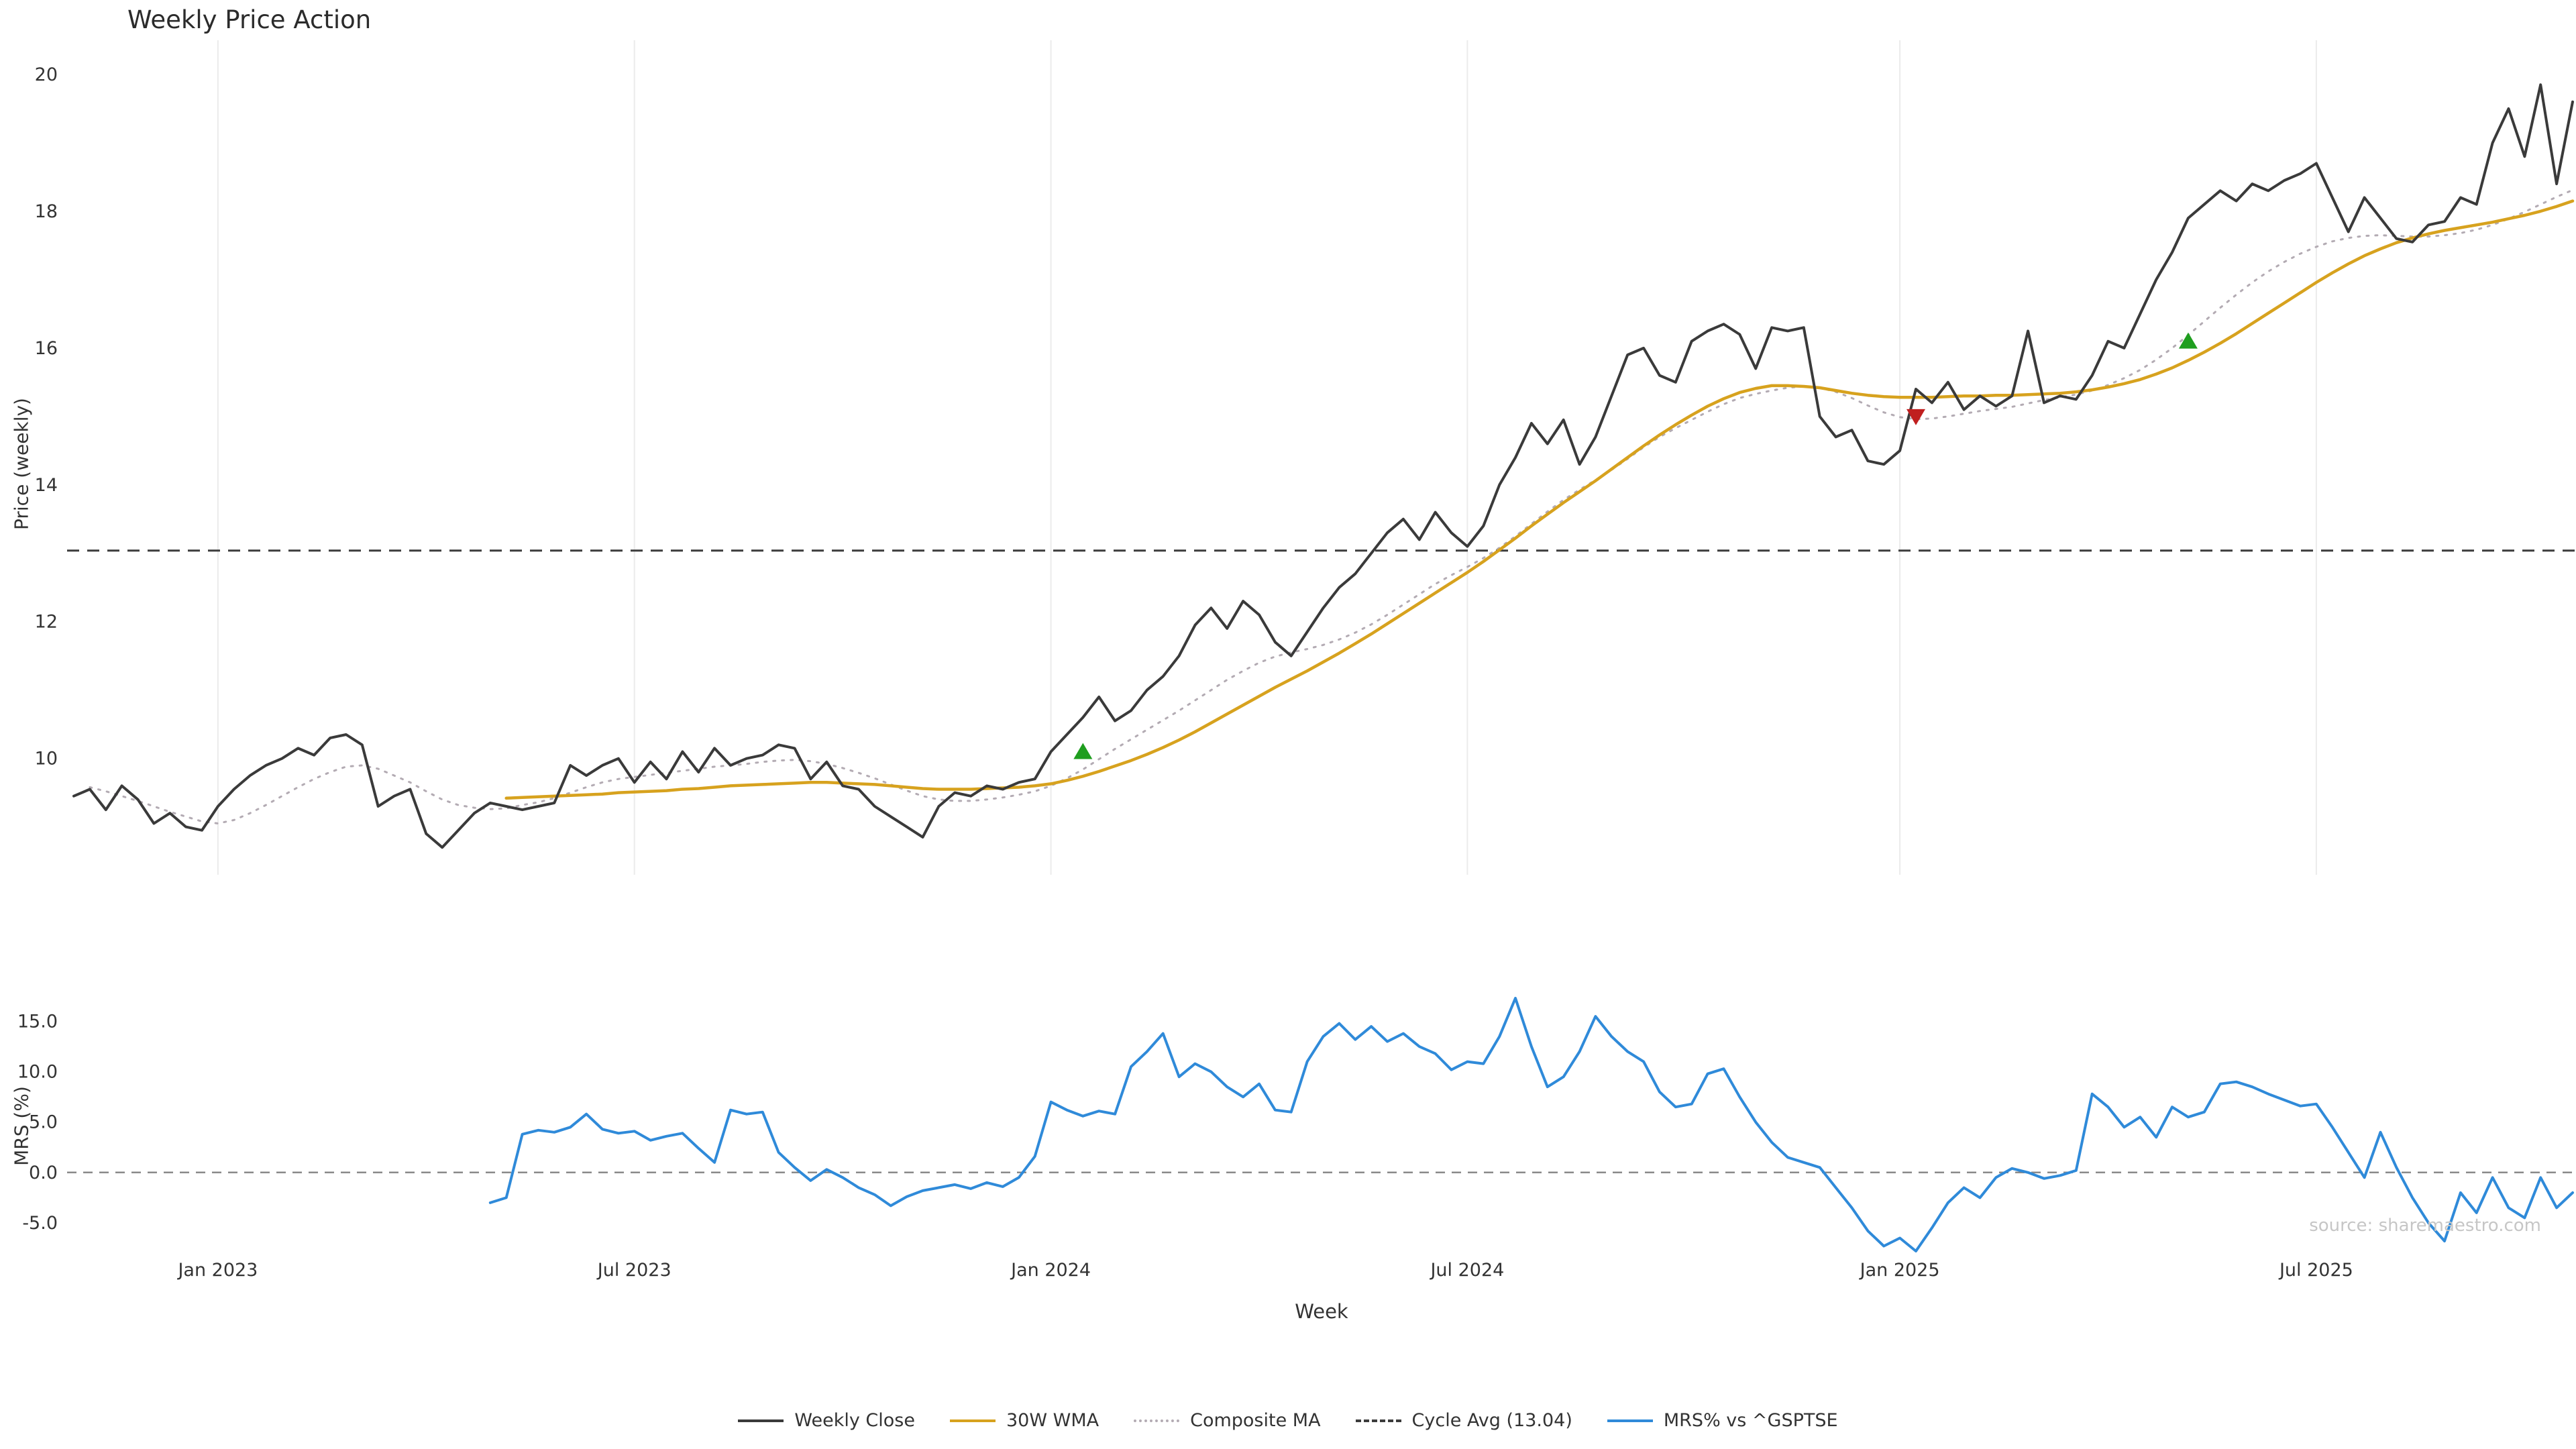  Describe the element at coordinates (634, 1270) in the screenshot. I see `x-tick-label: Jul 2023` at that location.